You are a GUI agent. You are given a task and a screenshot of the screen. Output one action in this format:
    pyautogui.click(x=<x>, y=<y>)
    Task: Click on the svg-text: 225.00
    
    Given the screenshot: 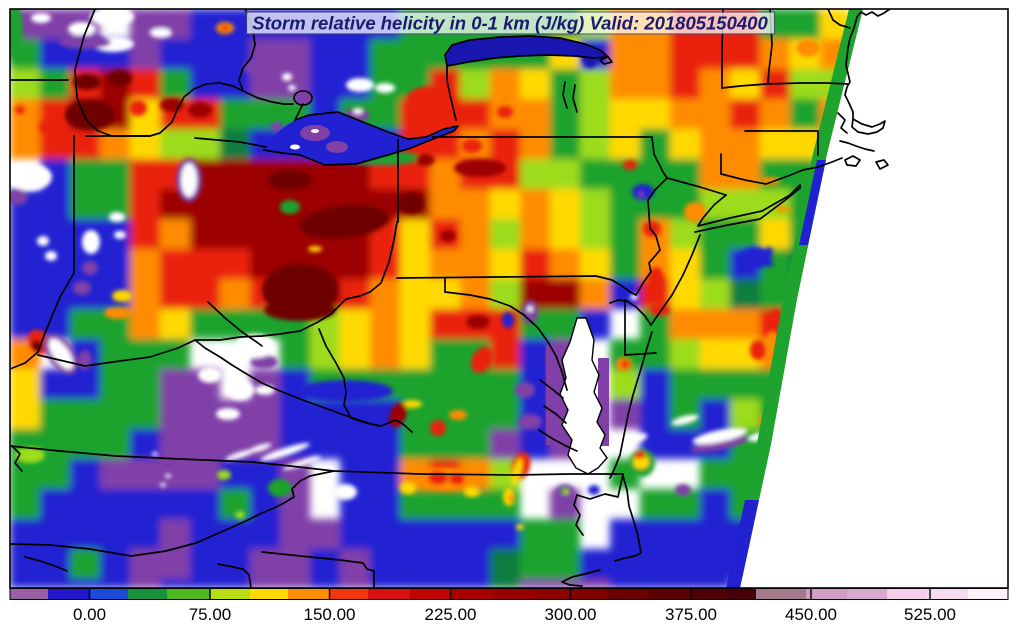 What is the action you would take?
    pyautogui.click(x=451, y=614)
    